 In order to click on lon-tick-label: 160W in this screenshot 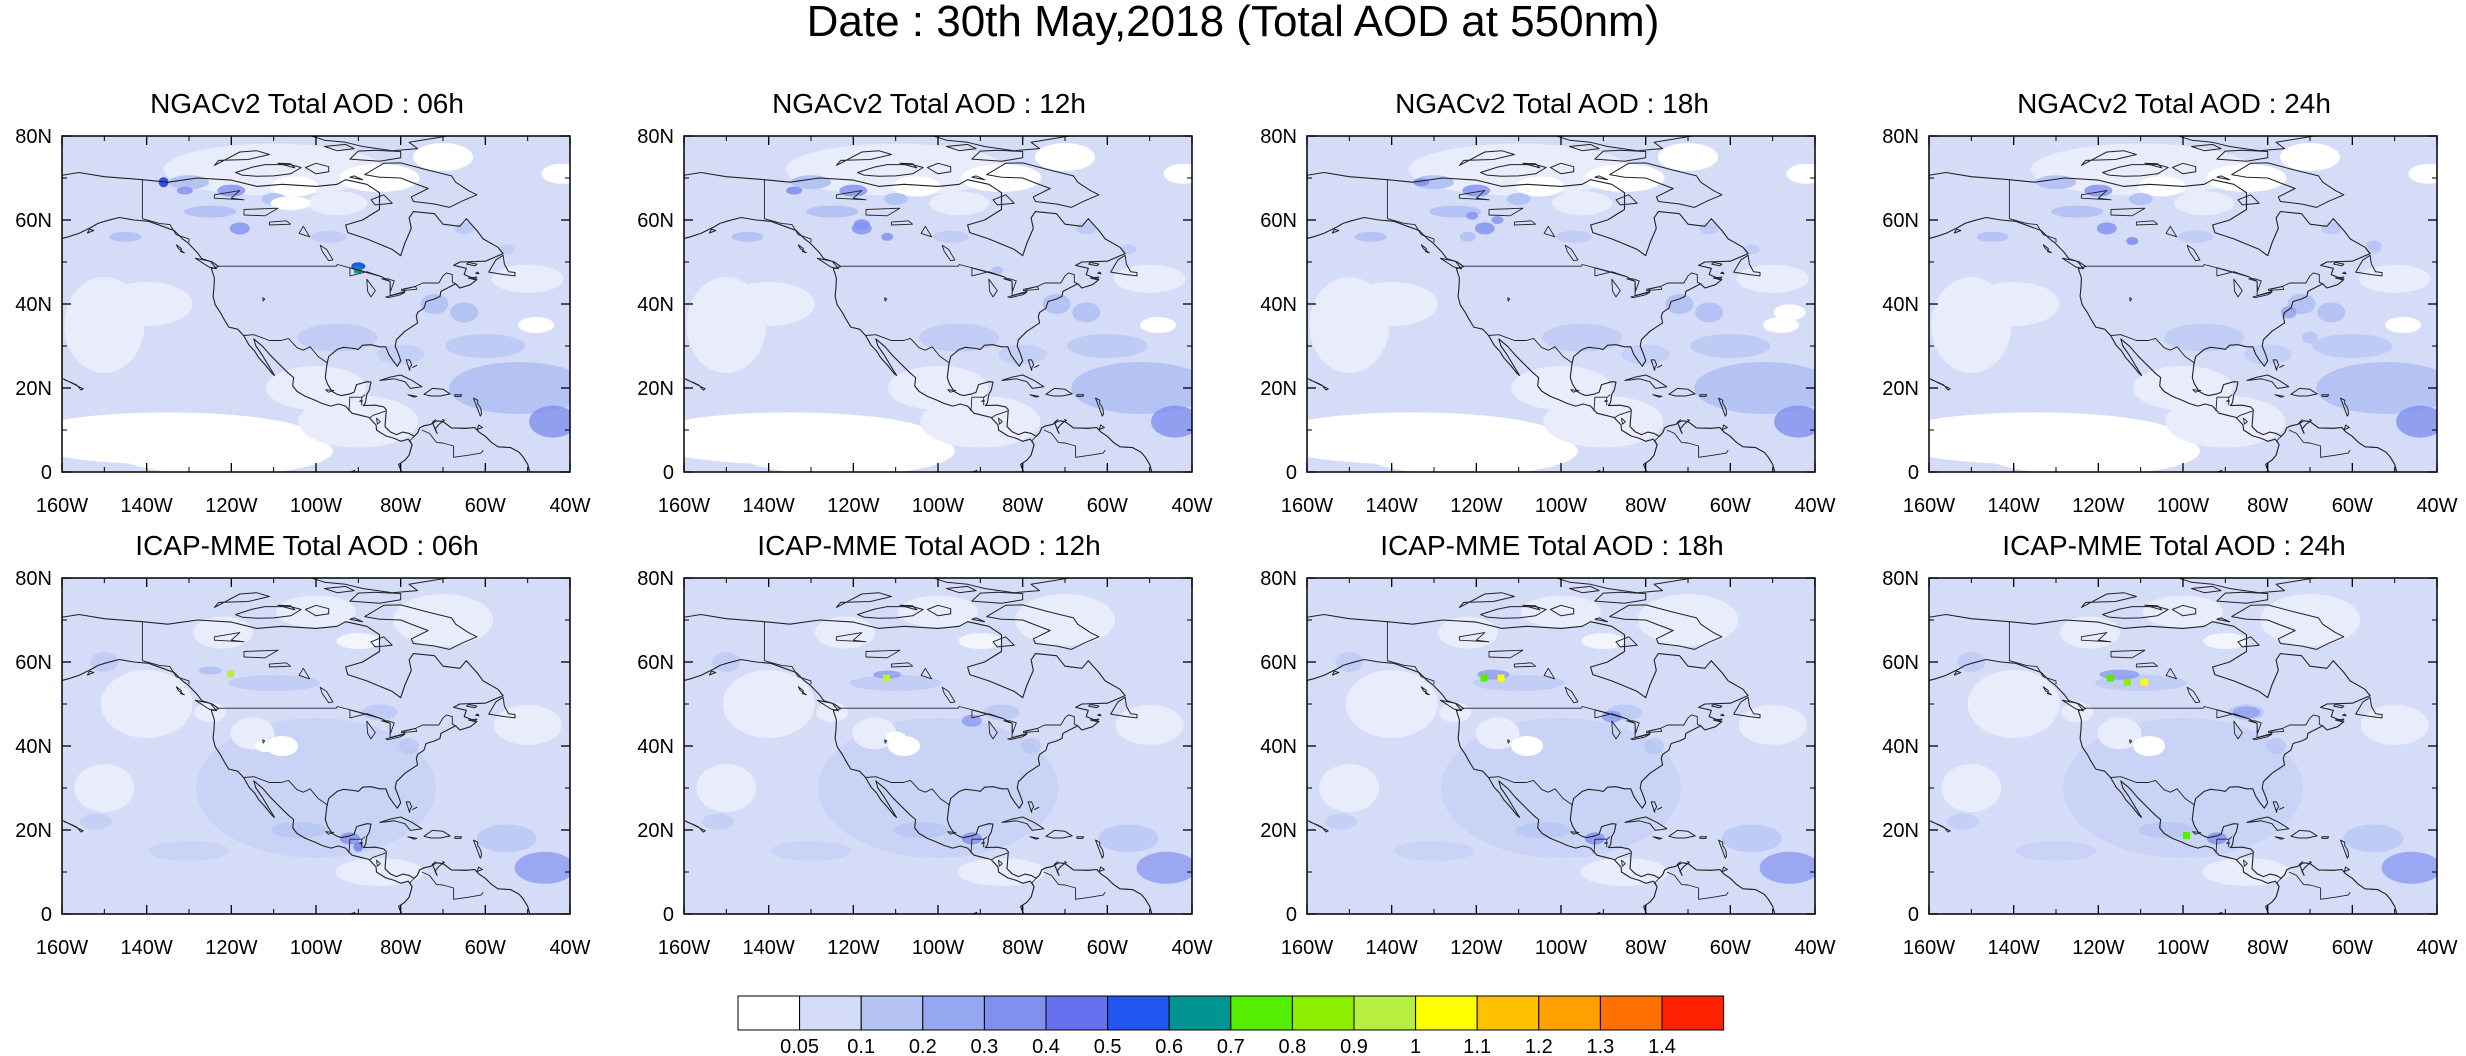, I will do `click(684, 948)`.